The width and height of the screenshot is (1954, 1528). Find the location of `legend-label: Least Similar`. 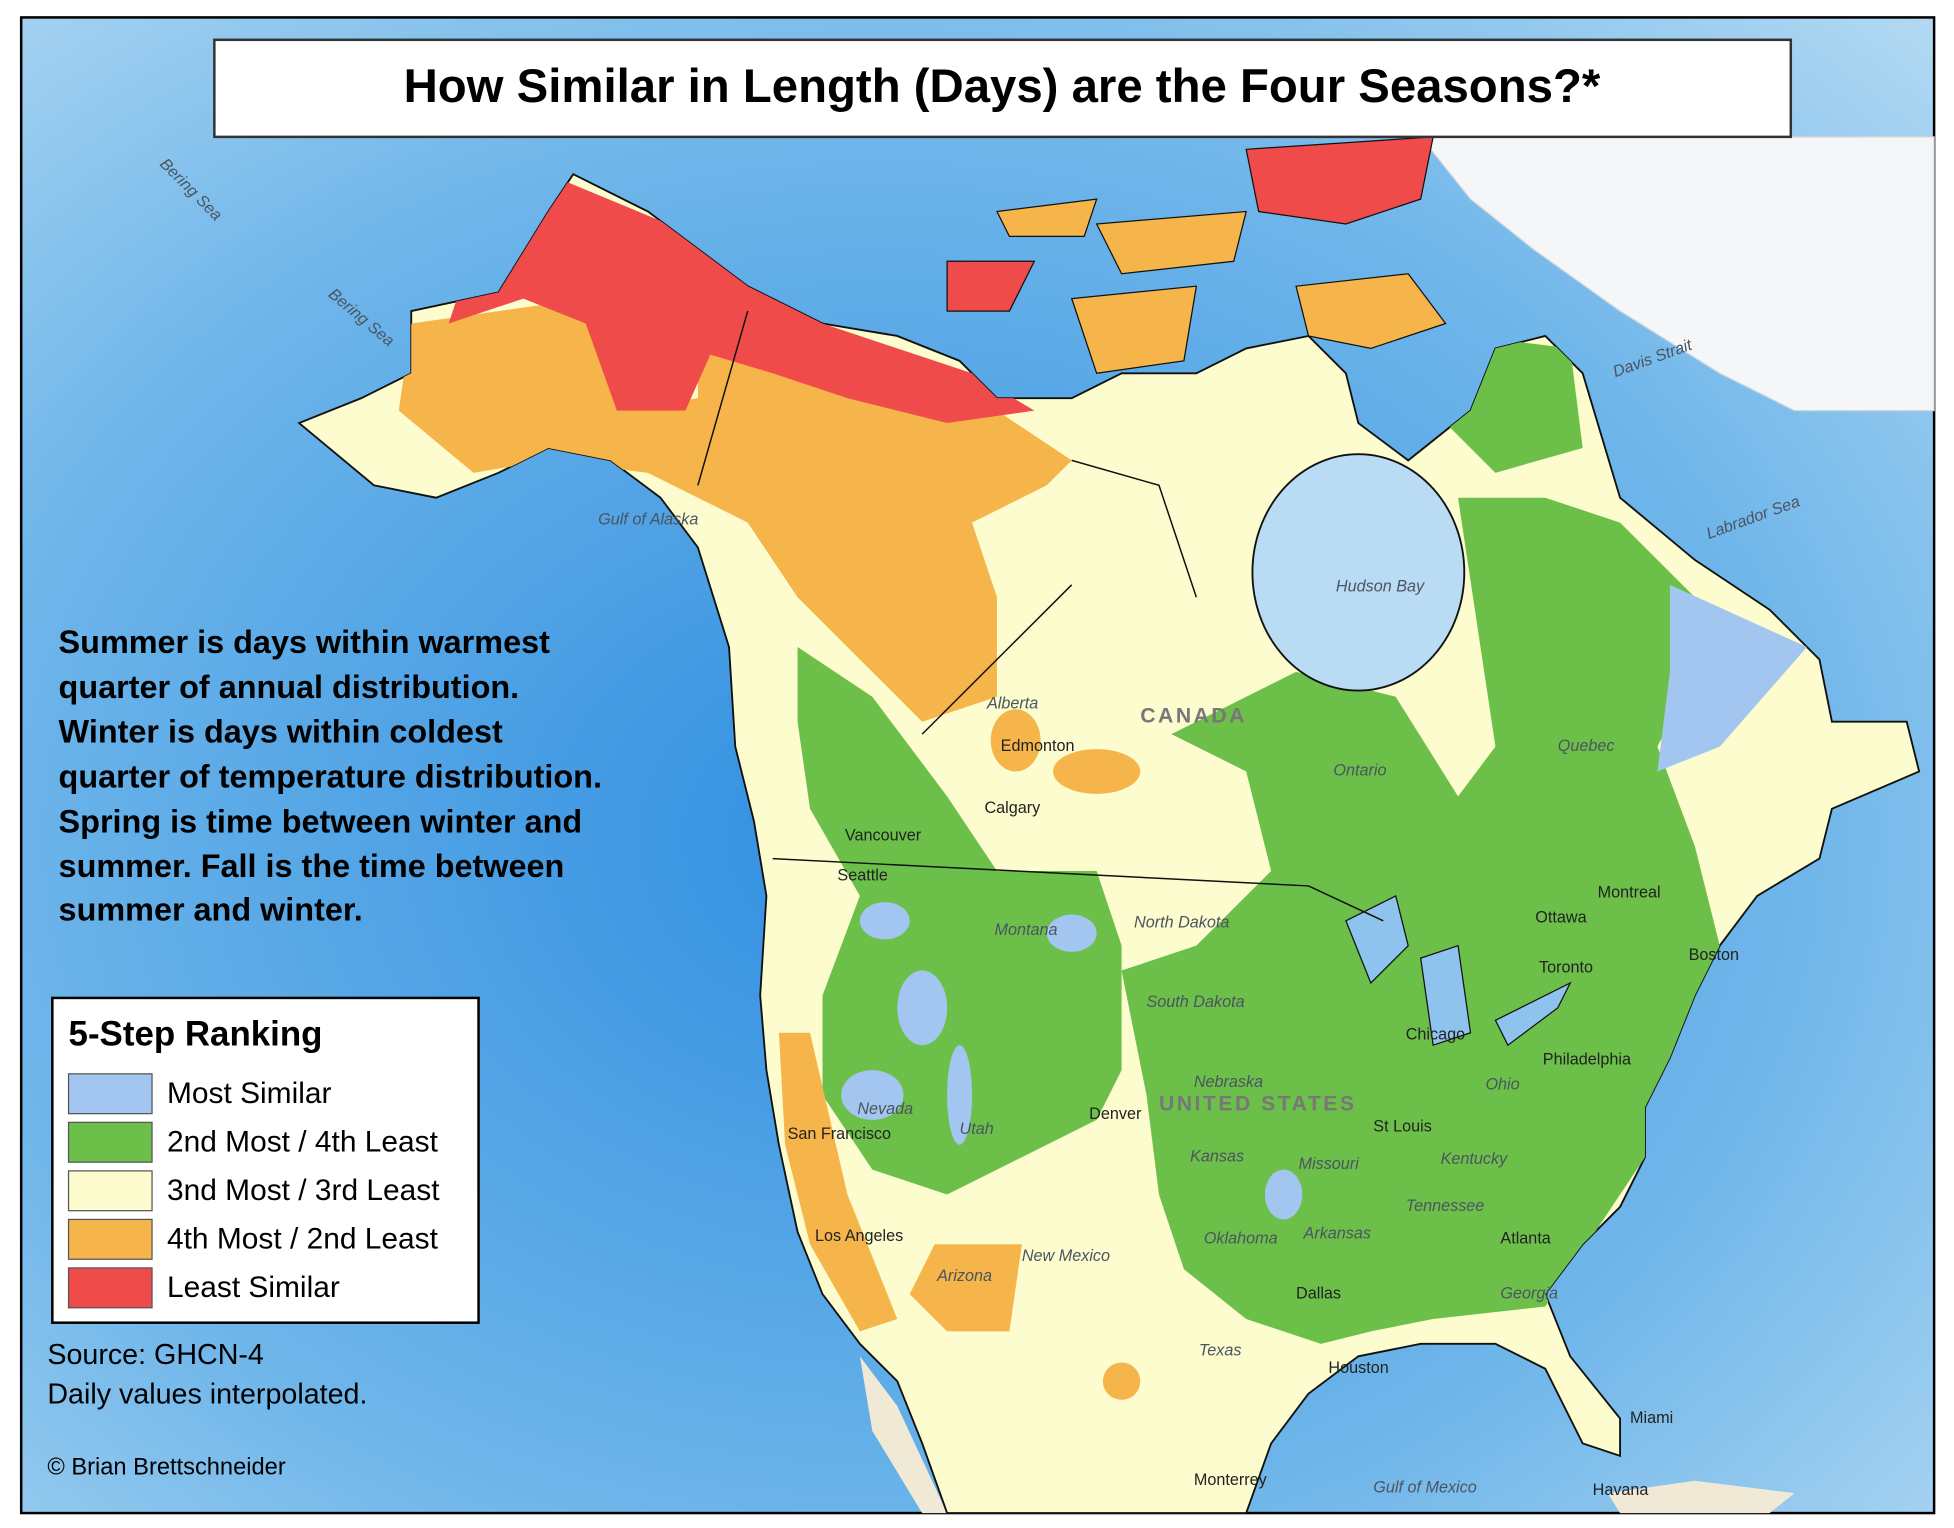

legend-label: Least Similar is located at coordinates (253, 1287).